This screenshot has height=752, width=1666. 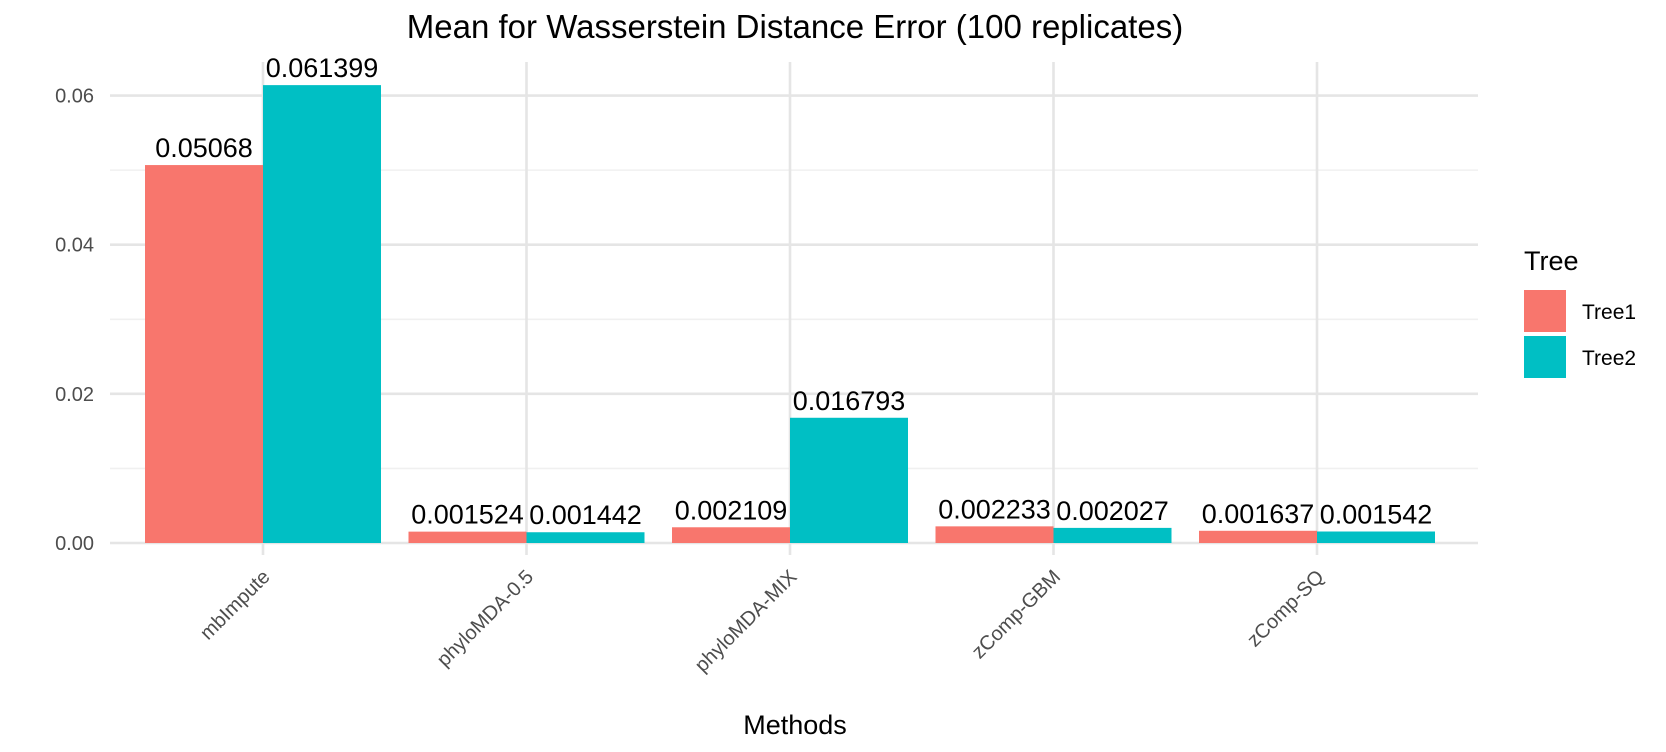 I want to click on data-label: 0.002233, so click(x=994, y=509).